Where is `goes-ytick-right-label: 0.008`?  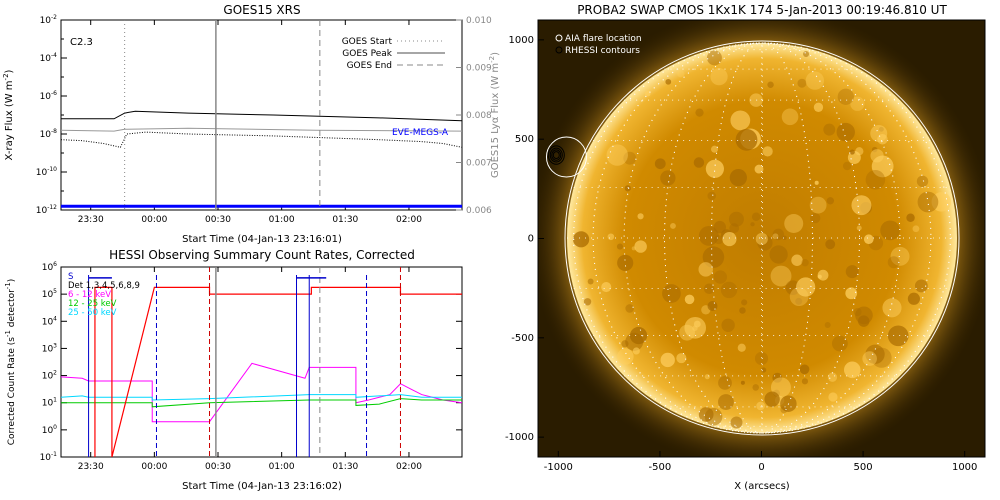 goes-ytick-right-label: 0.008 is located at coordinates (479, 116).